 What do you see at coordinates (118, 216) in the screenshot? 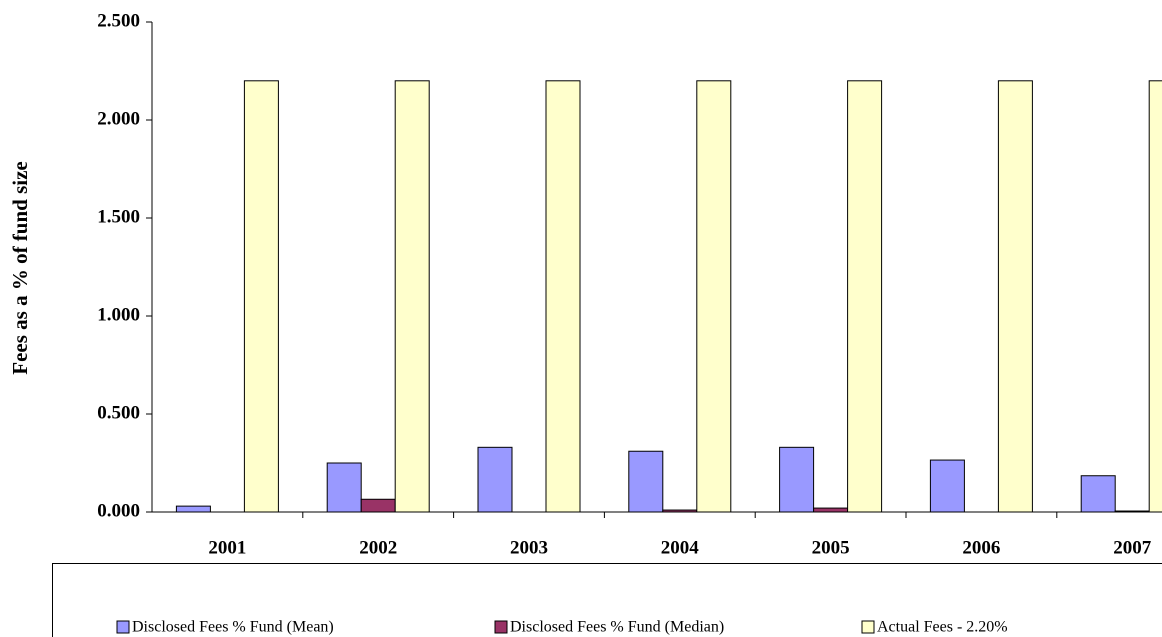
I see `y-tick-label: 1.500` at bounding box center [118, 216].